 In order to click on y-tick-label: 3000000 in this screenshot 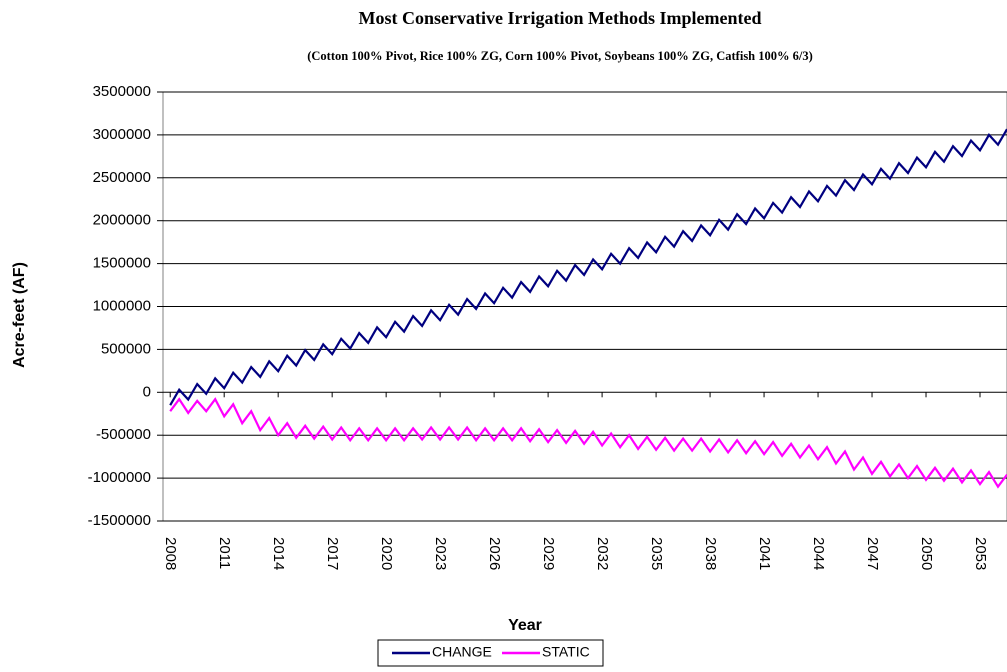, I will do `click(122, 134)`.